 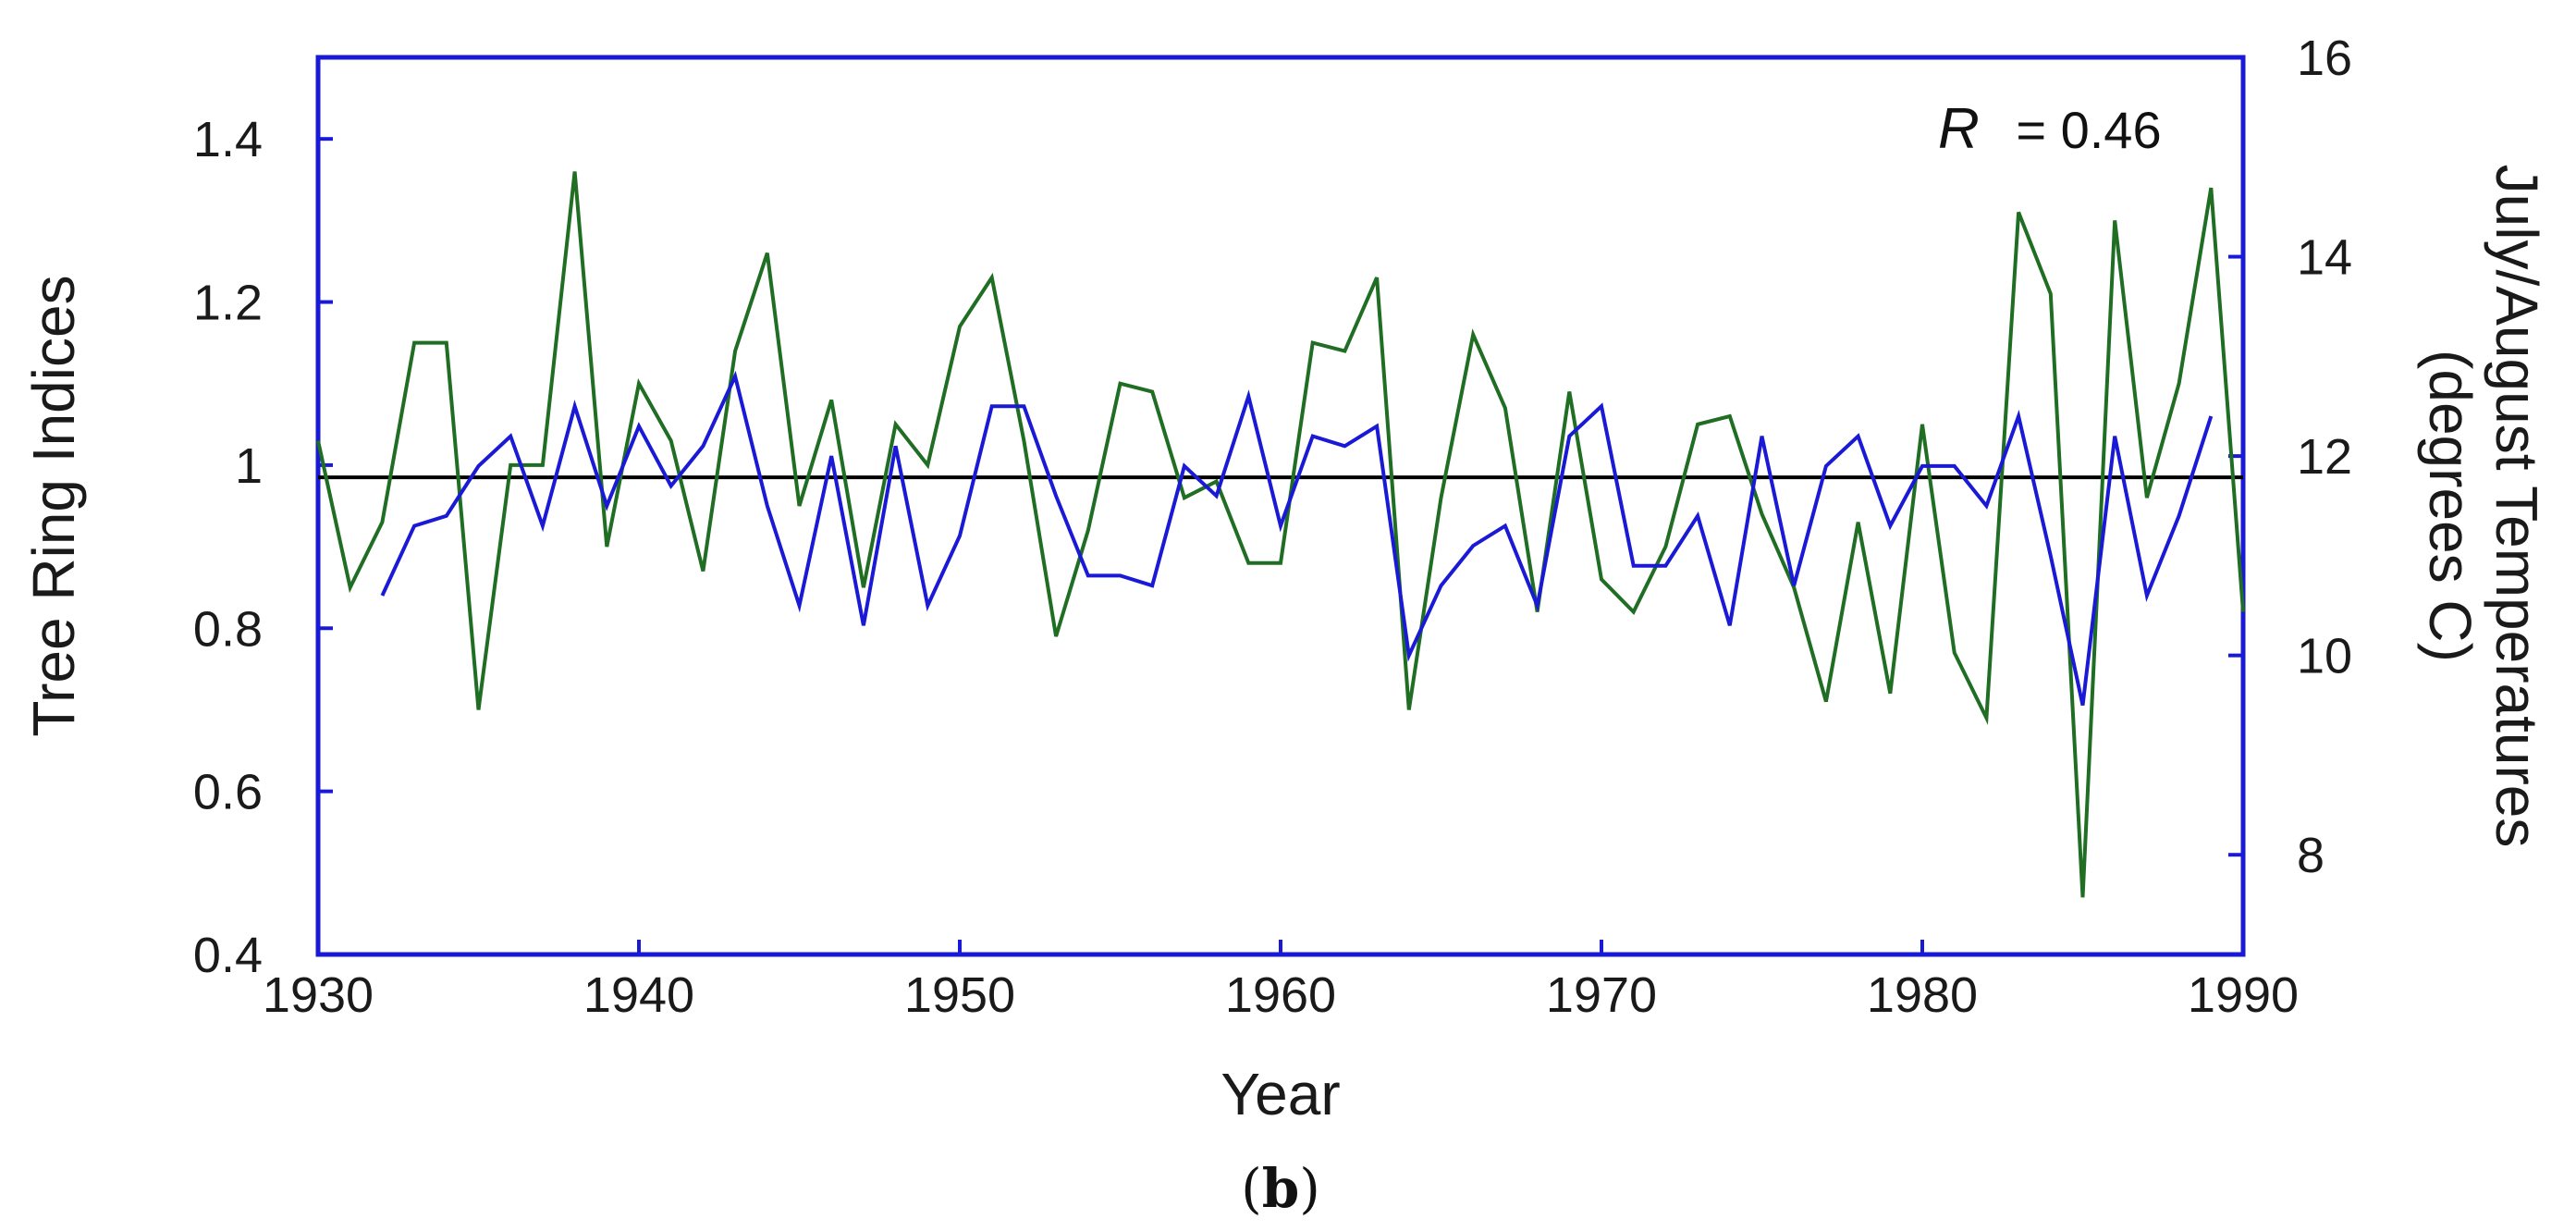 I want to click on caption-letter: b, so click(x=1281, y=1188).